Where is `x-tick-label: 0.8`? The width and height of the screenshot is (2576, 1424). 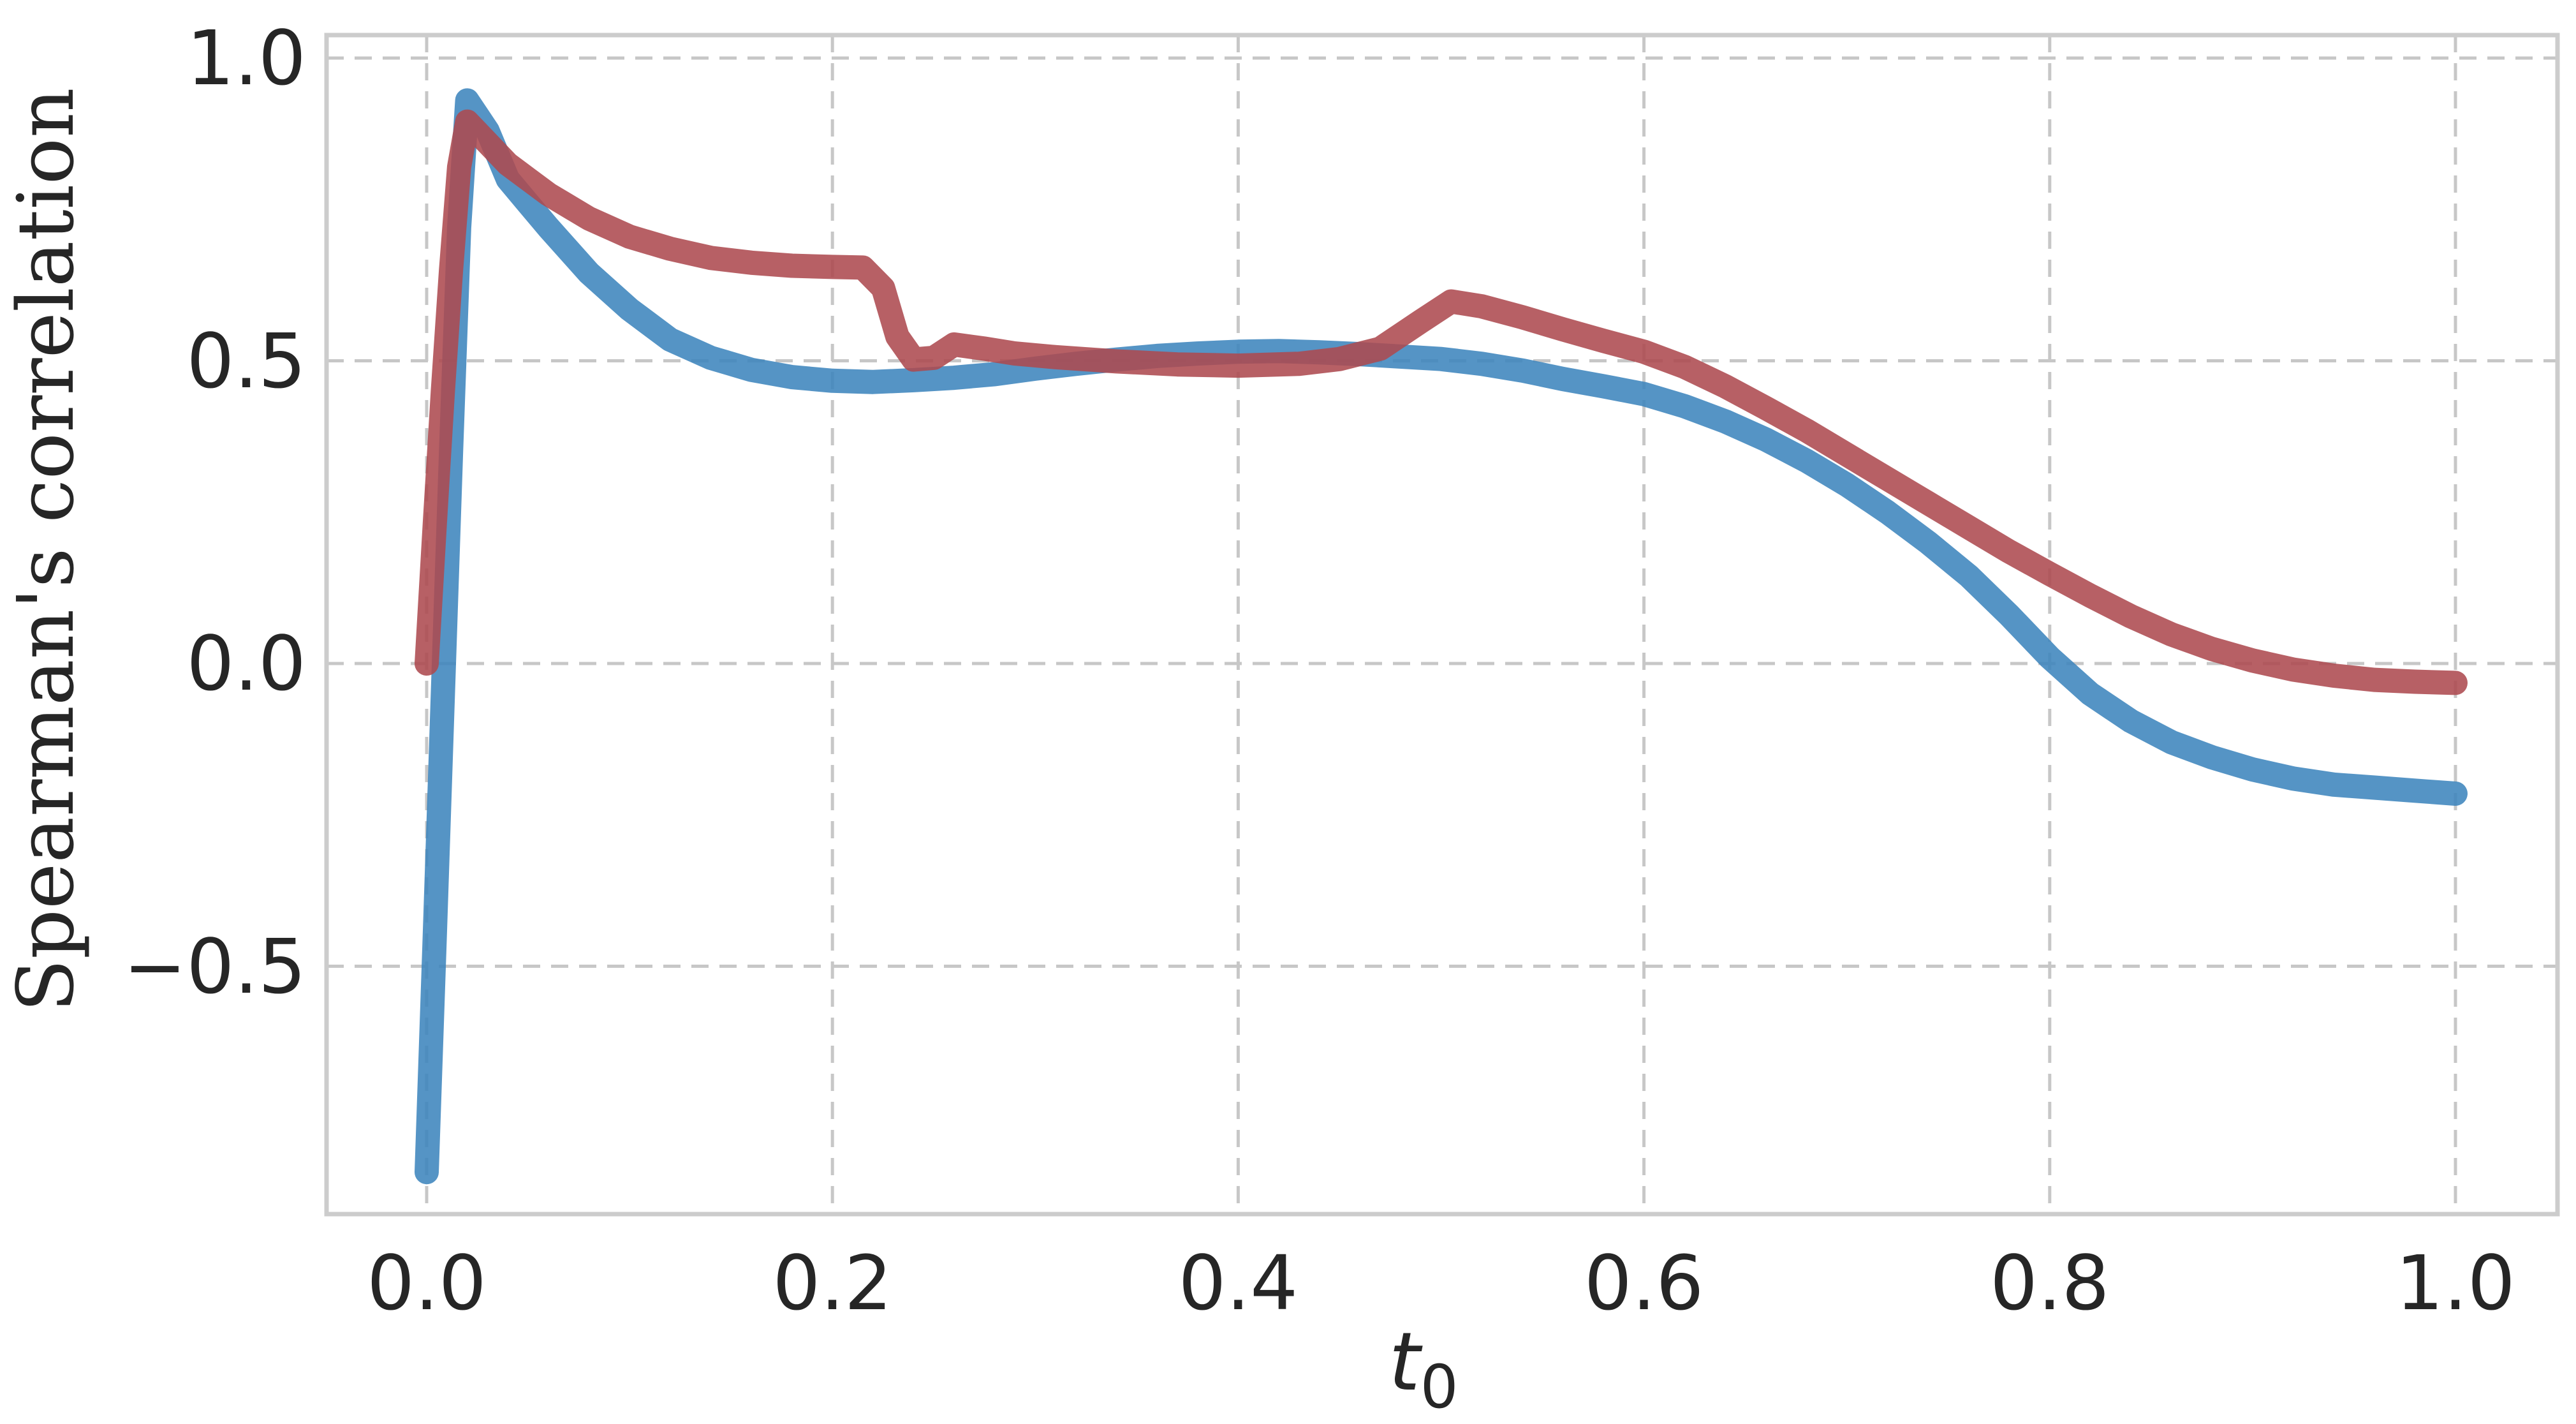 x-tick-label: 0.8 is located at coordinates (2049, 1283).